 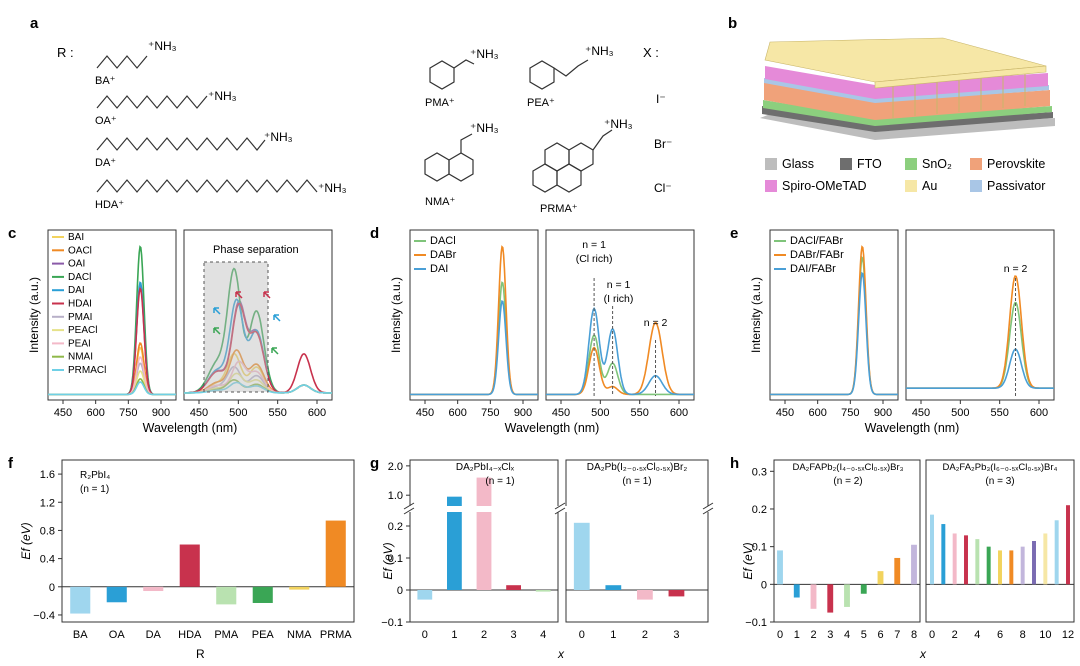 What do you see at coordinates (278, 137) in the screenshot?
I see `da-amine-group: ⁺NH₃` at bounding box center [278, 137].